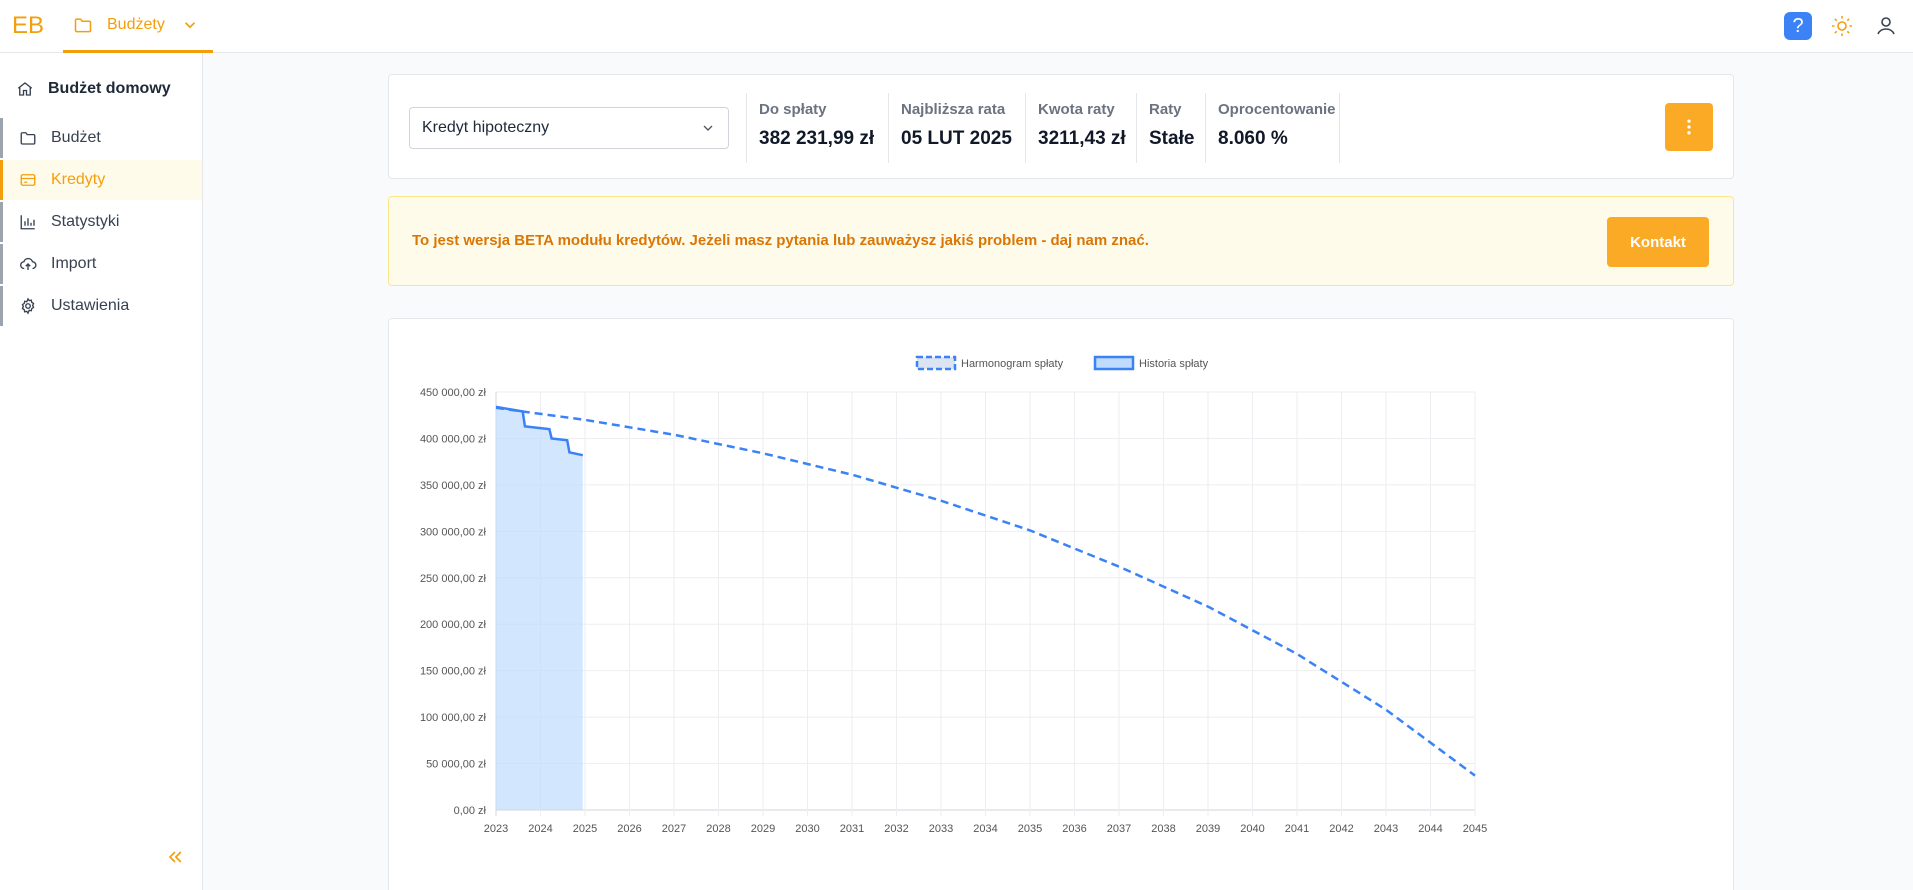  What do you see at coordinates (1174, 364) in the screenshot?
I see `legend-label-history: Historia spłaty` at bounding box center [1174, 364].